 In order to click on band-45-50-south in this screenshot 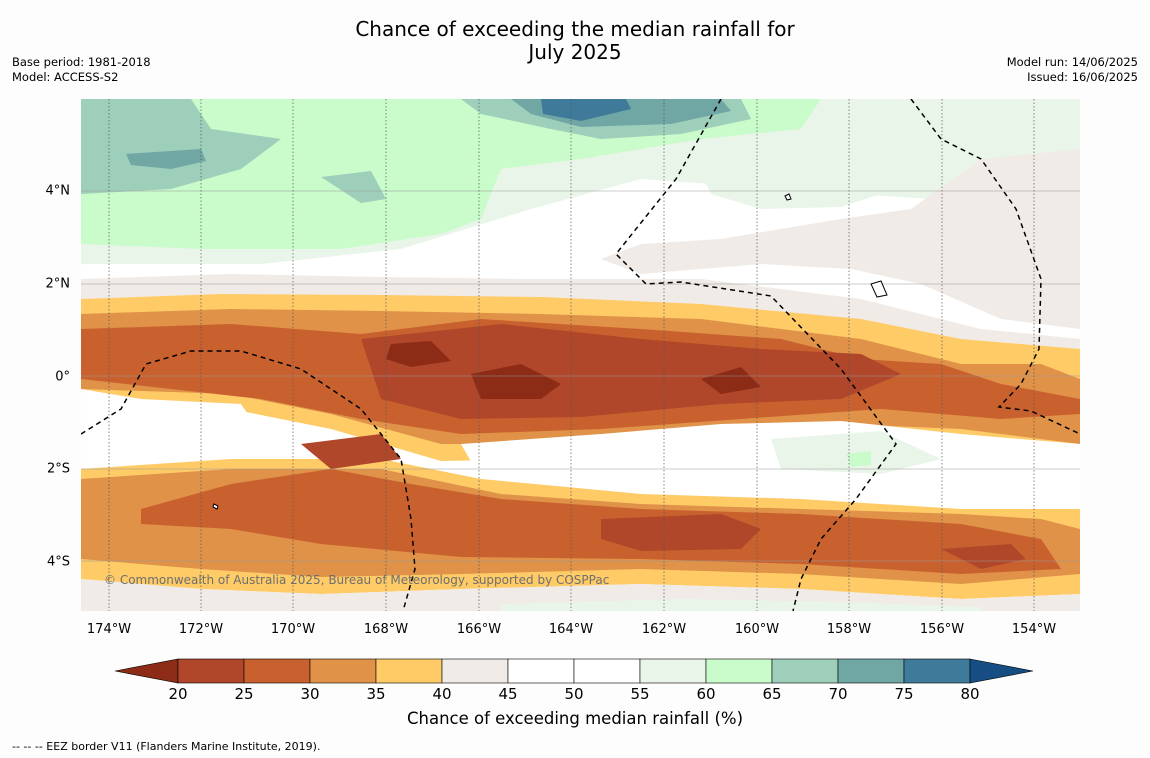, I will do `click(770, 465)`.